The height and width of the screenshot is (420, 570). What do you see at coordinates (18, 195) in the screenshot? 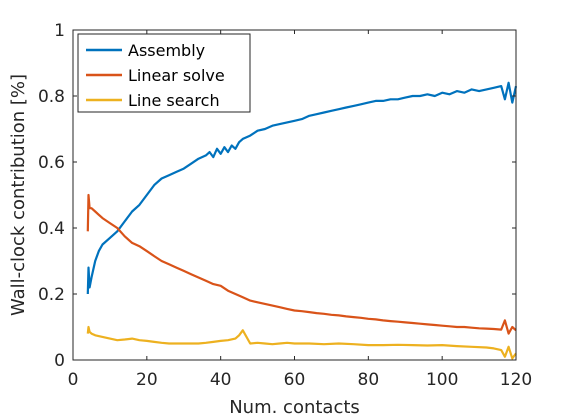
I see `y-axis-label: Wall-clock contribution [%]` at bounding box center [18, 195].